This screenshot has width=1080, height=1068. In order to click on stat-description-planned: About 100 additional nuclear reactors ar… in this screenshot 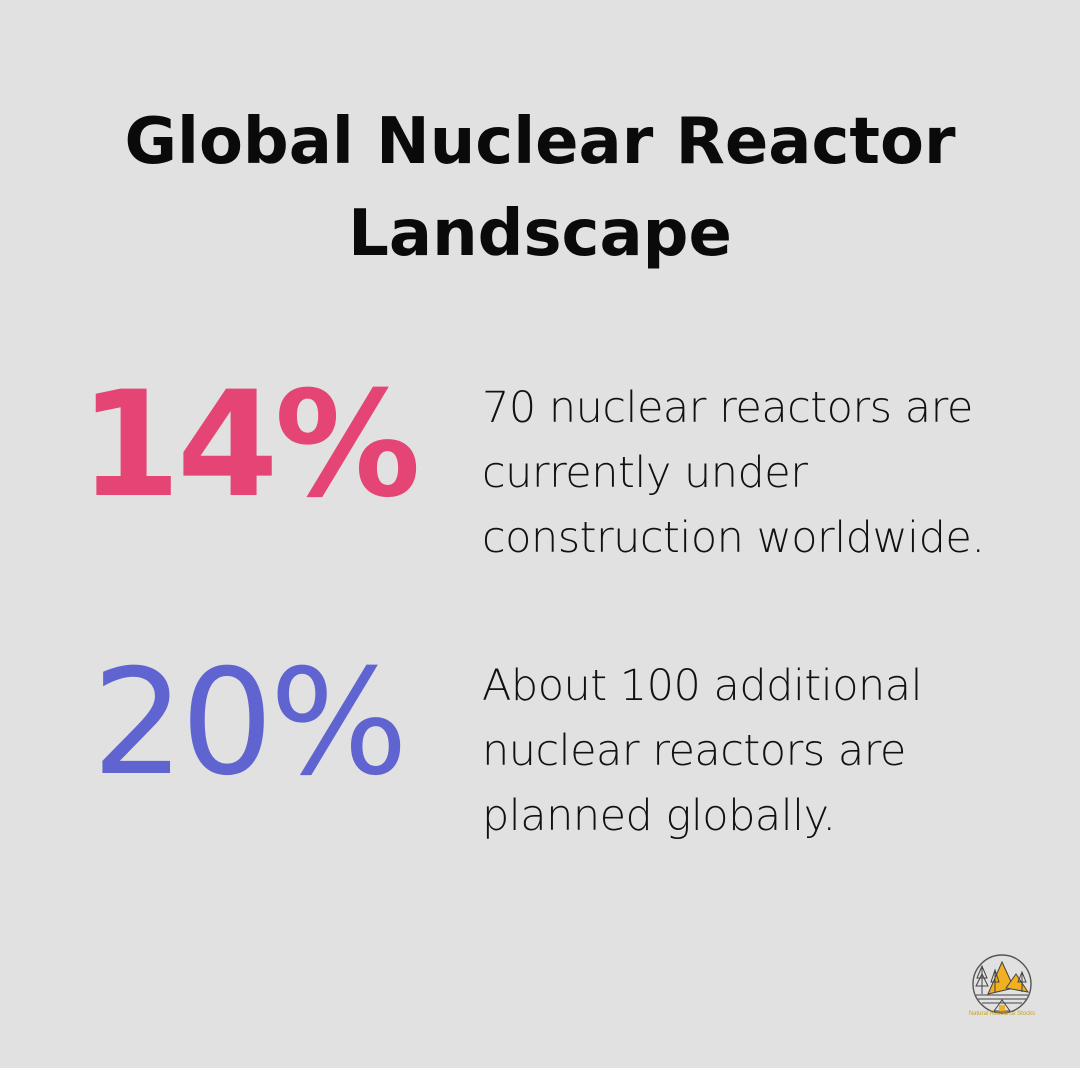, I will do `click(702, 751)`.